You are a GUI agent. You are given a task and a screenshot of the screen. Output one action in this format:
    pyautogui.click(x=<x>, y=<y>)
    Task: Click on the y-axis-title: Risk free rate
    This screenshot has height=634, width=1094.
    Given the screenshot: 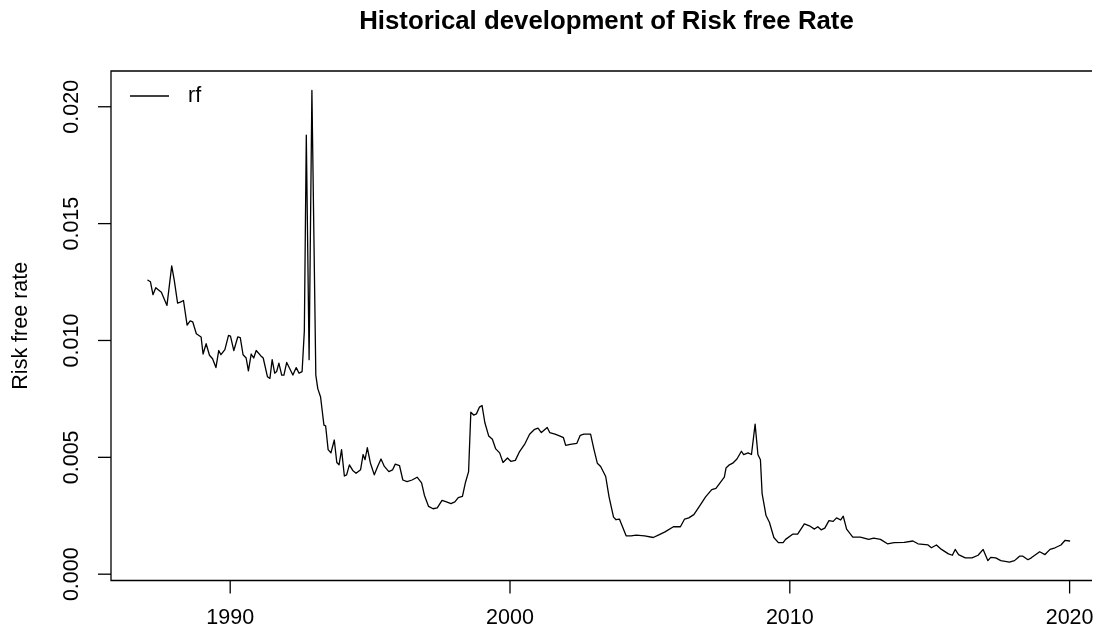 What is the action you would take?
    pyautogui.click(x=19, y=325)
    